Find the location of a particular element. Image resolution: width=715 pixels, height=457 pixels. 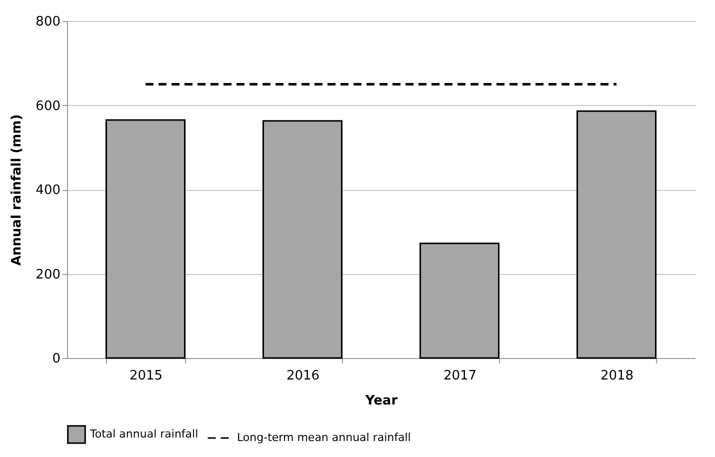

y-tick-label: 400 is located at coordinates (48, 190).